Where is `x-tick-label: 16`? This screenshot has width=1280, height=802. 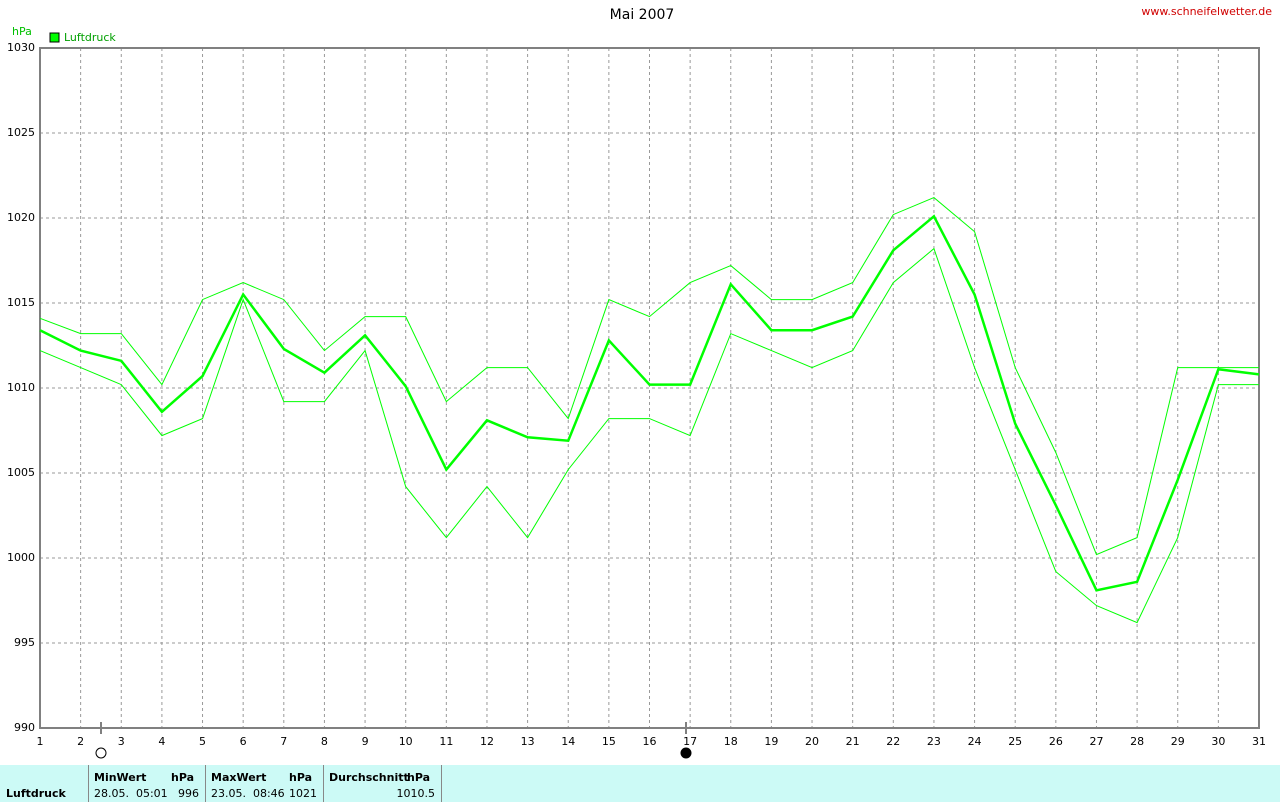
x-tick-label: 16 is located at coordinates (650, 741).